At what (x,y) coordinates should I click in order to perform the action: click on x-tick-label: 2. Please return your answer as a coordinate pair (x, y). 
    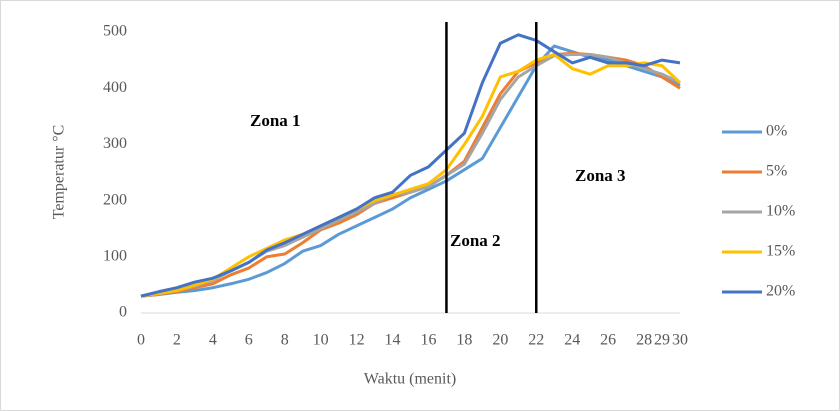
    Looking at the image, I should click on (177, 340).